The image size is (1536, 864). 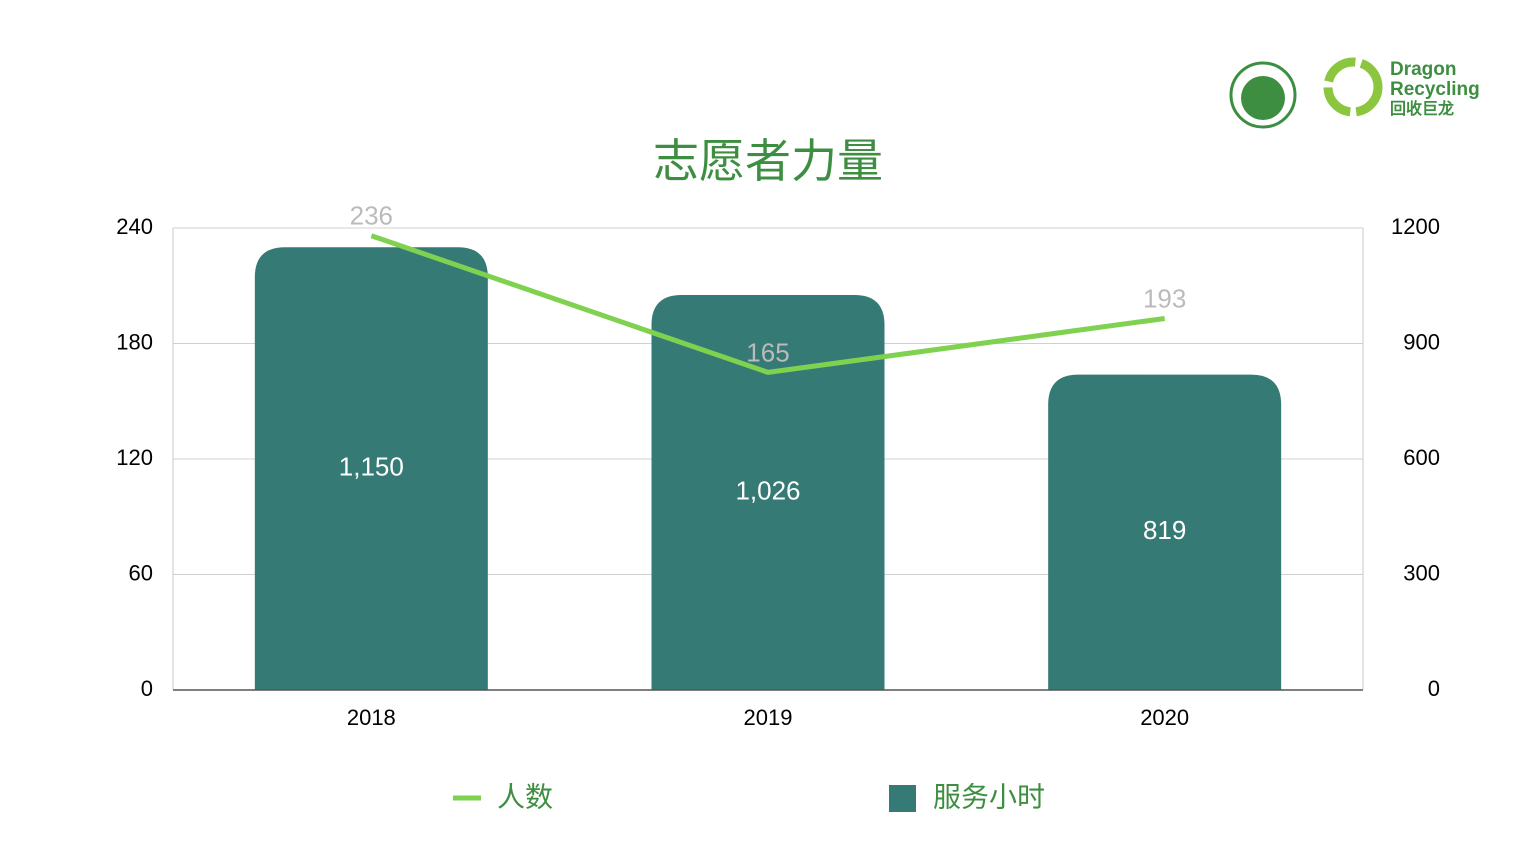 What do you see at coordinates (1421, 457) in the screenshot?
I see `y2-tick-label: 600` at bounding box center [1421, 457].